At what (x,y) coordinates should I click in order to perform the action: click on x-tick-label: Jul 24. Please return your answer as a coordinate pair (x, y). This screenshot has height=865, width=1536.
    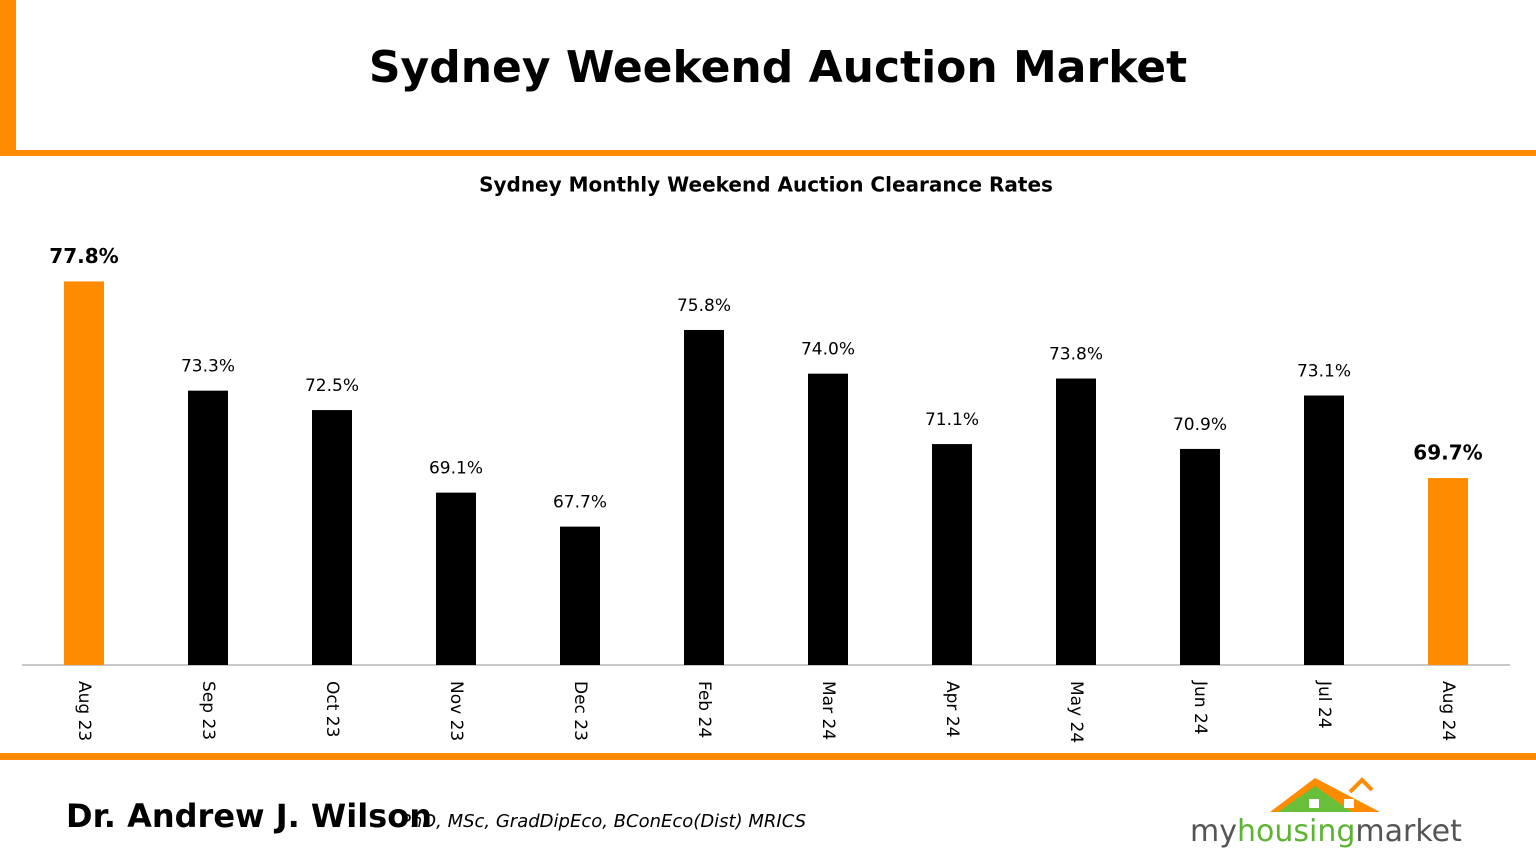
    Looking at the image, I should click on (1324, 704).